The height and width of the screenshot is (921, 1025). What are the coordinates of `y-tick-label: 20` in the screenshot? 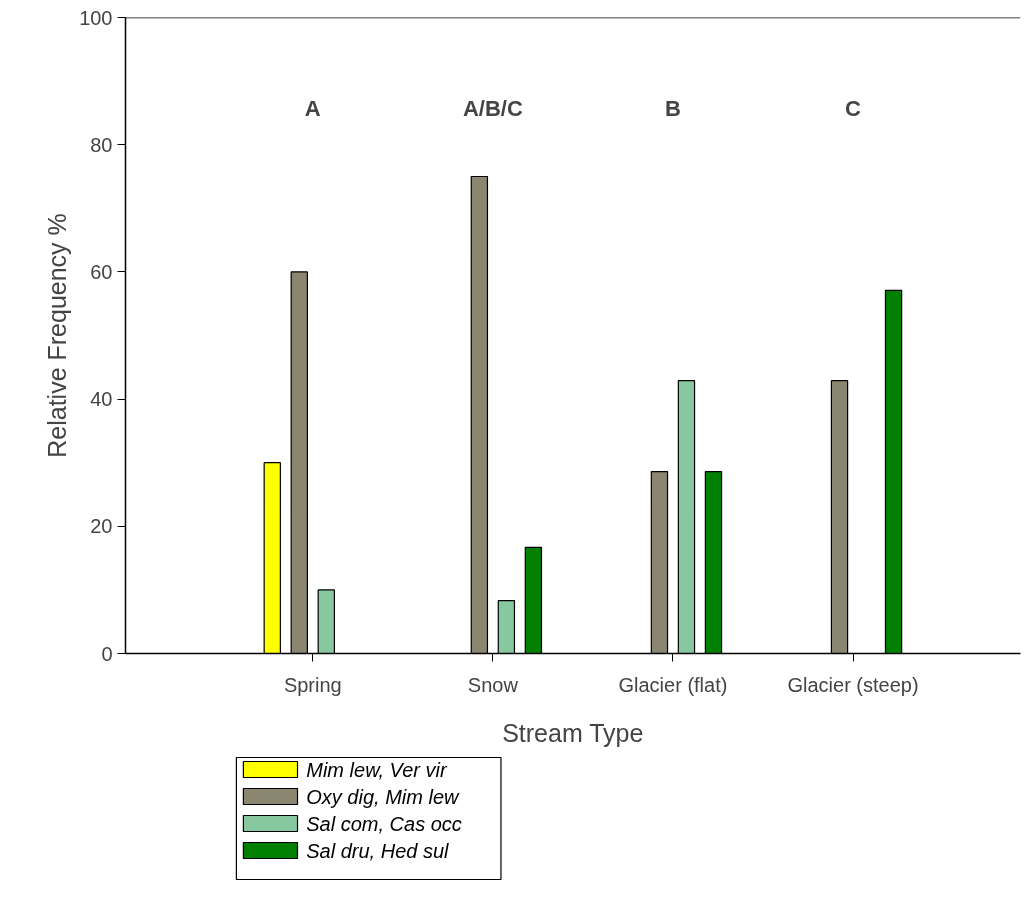 It's located at (101, 526).